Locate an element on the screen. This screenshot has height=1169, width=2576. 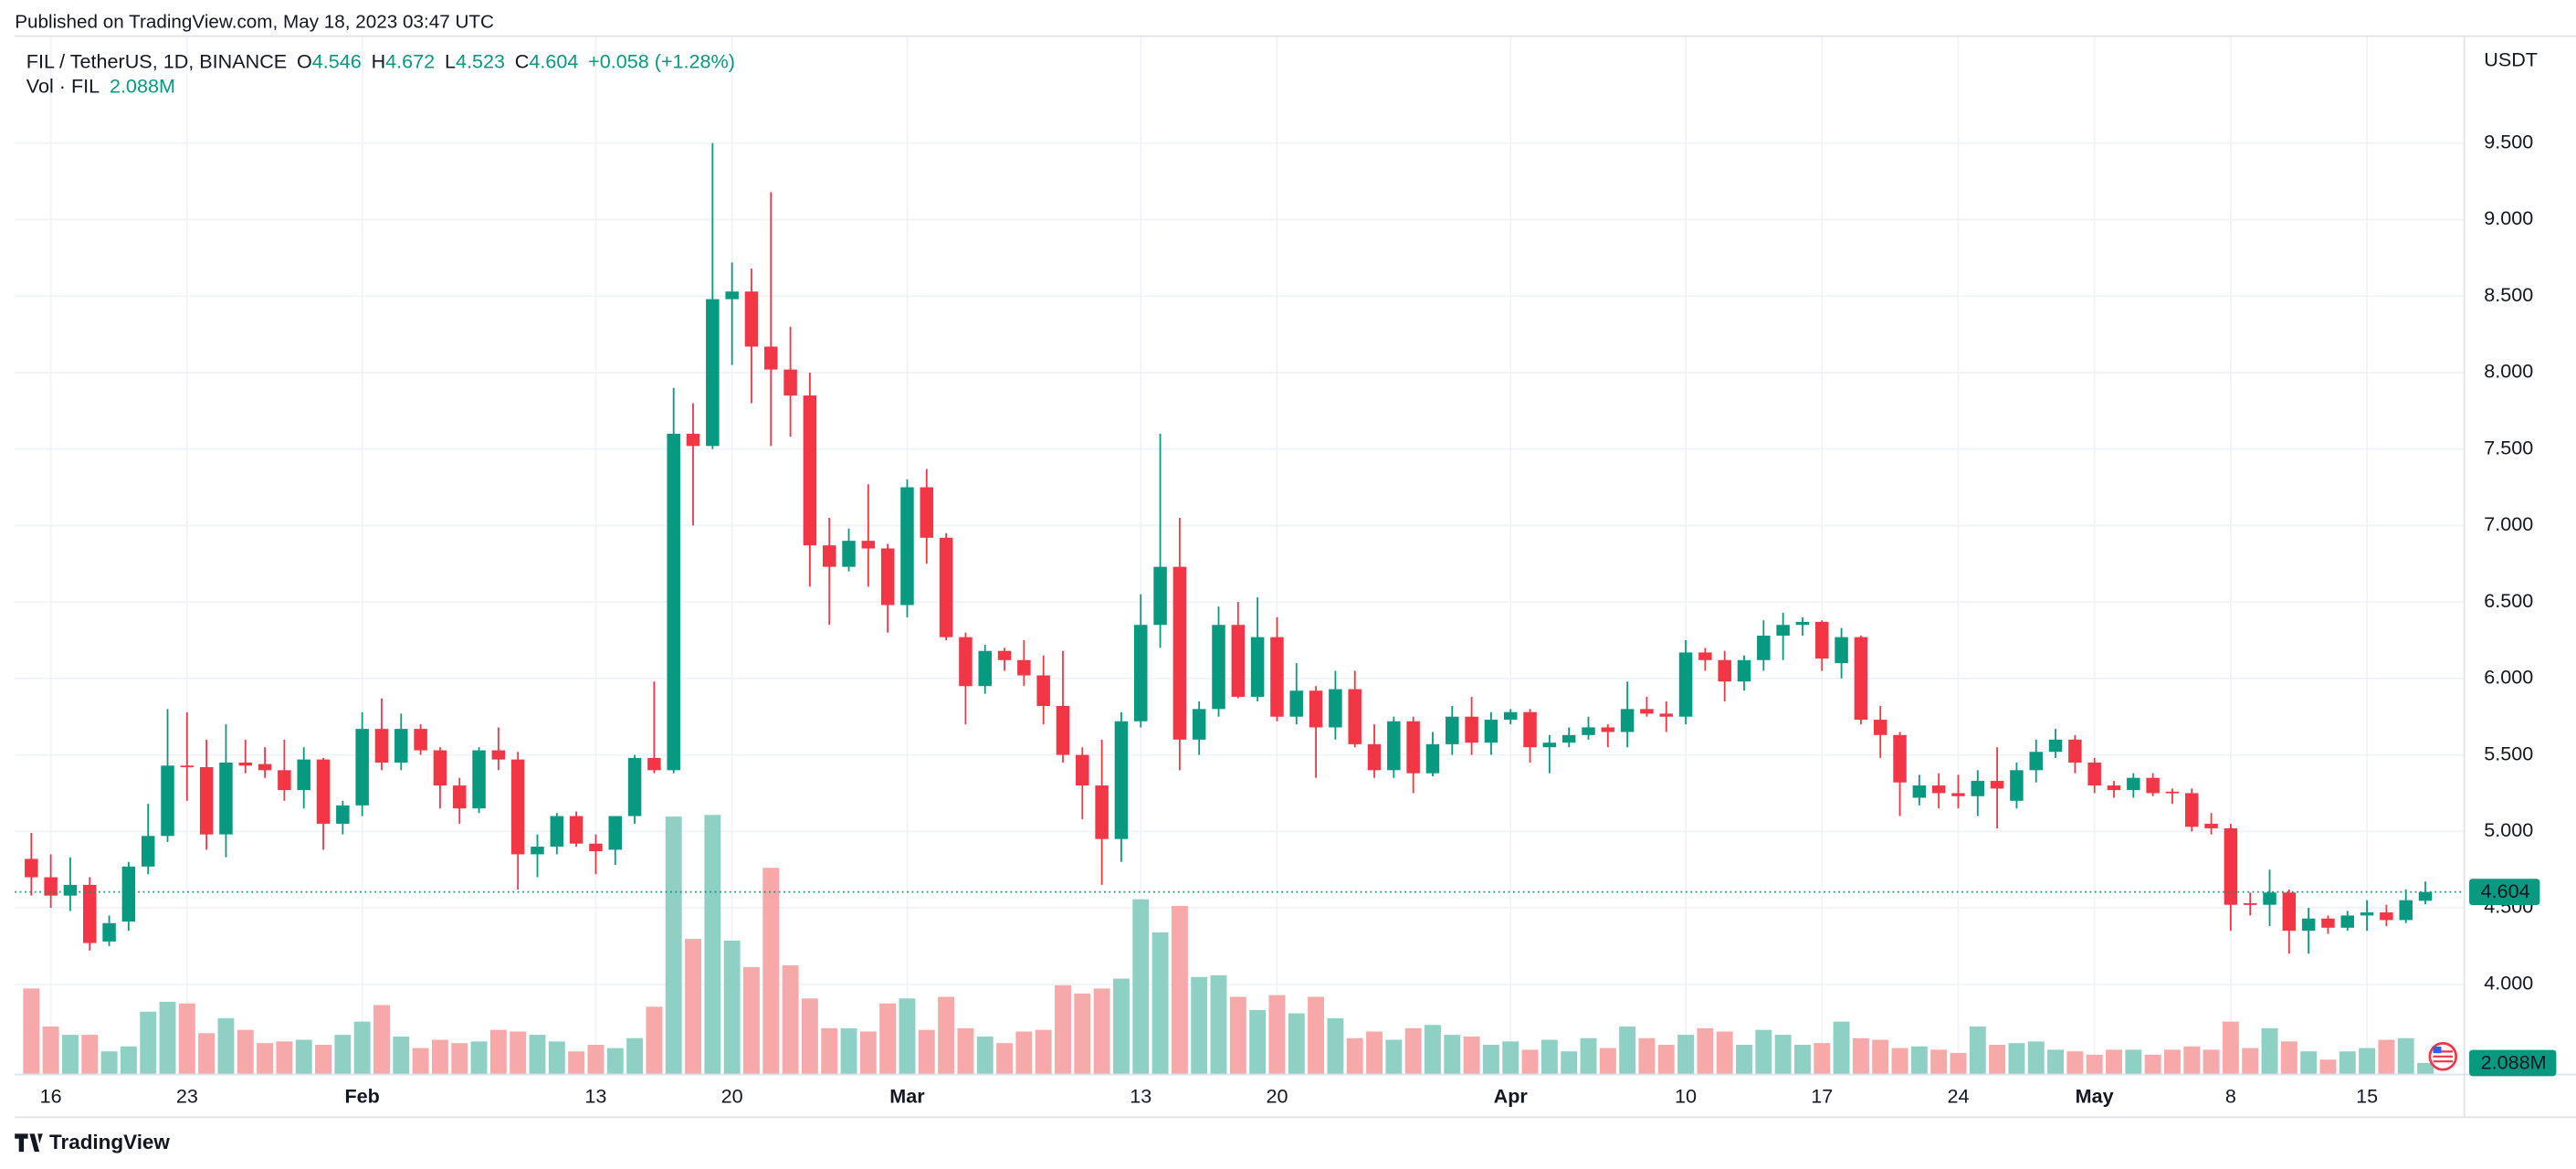
y-tick-label: 8.500 is located at coordinates (2508, 294).